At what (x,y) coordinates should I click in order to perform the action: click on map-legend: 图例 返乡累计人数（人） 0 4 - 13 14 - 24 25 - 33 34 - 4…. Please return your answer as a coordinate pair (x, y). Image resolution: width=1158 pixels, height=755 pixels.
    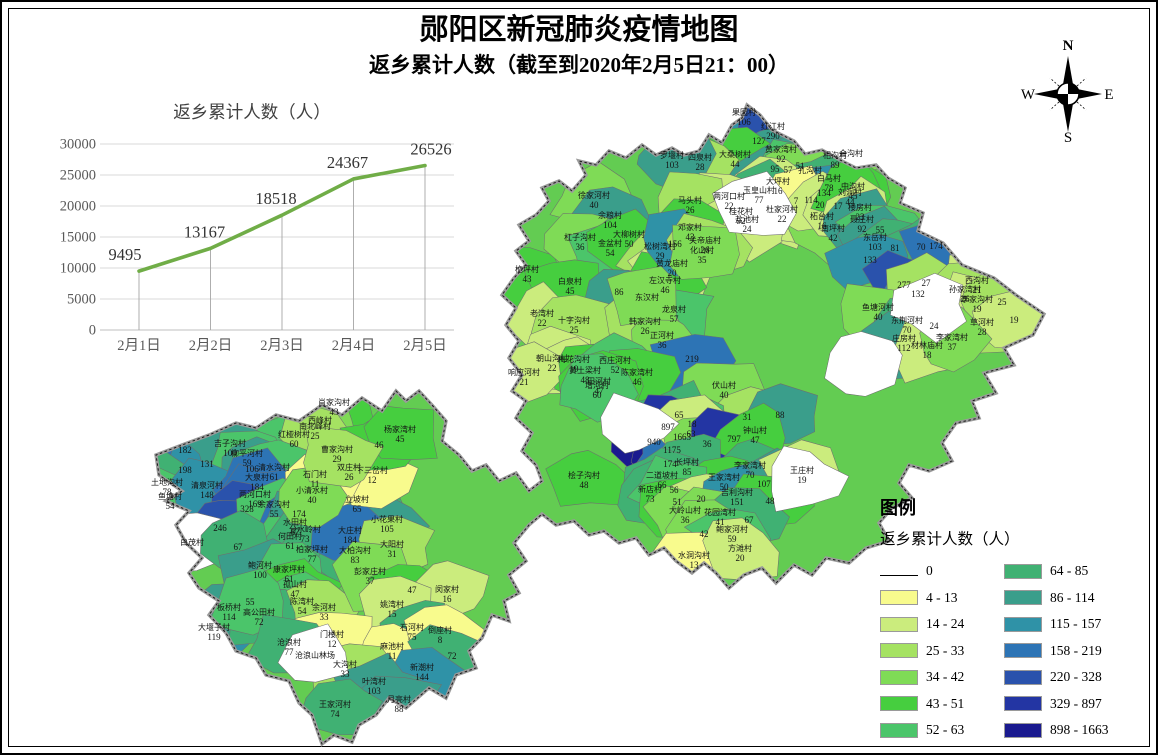
    Looking at the image, I should click on (1014, 619).